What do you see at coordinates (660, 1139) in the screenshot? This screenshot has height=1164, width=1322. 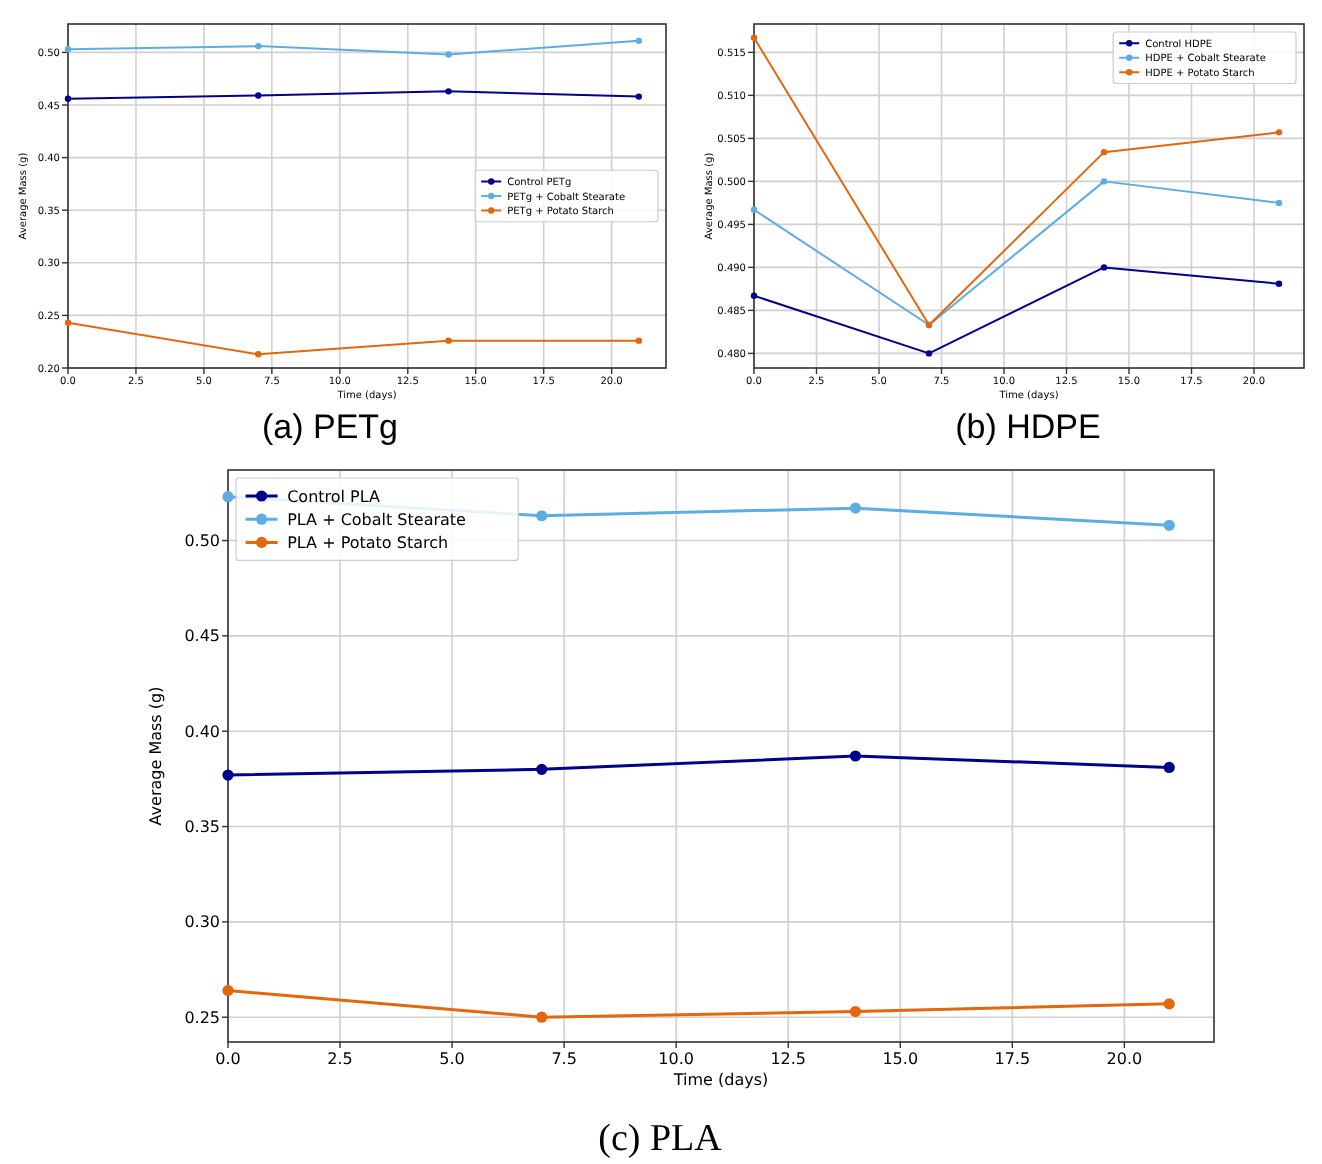 I see `text: (c) PLA` at bounding box center [660, 1139].